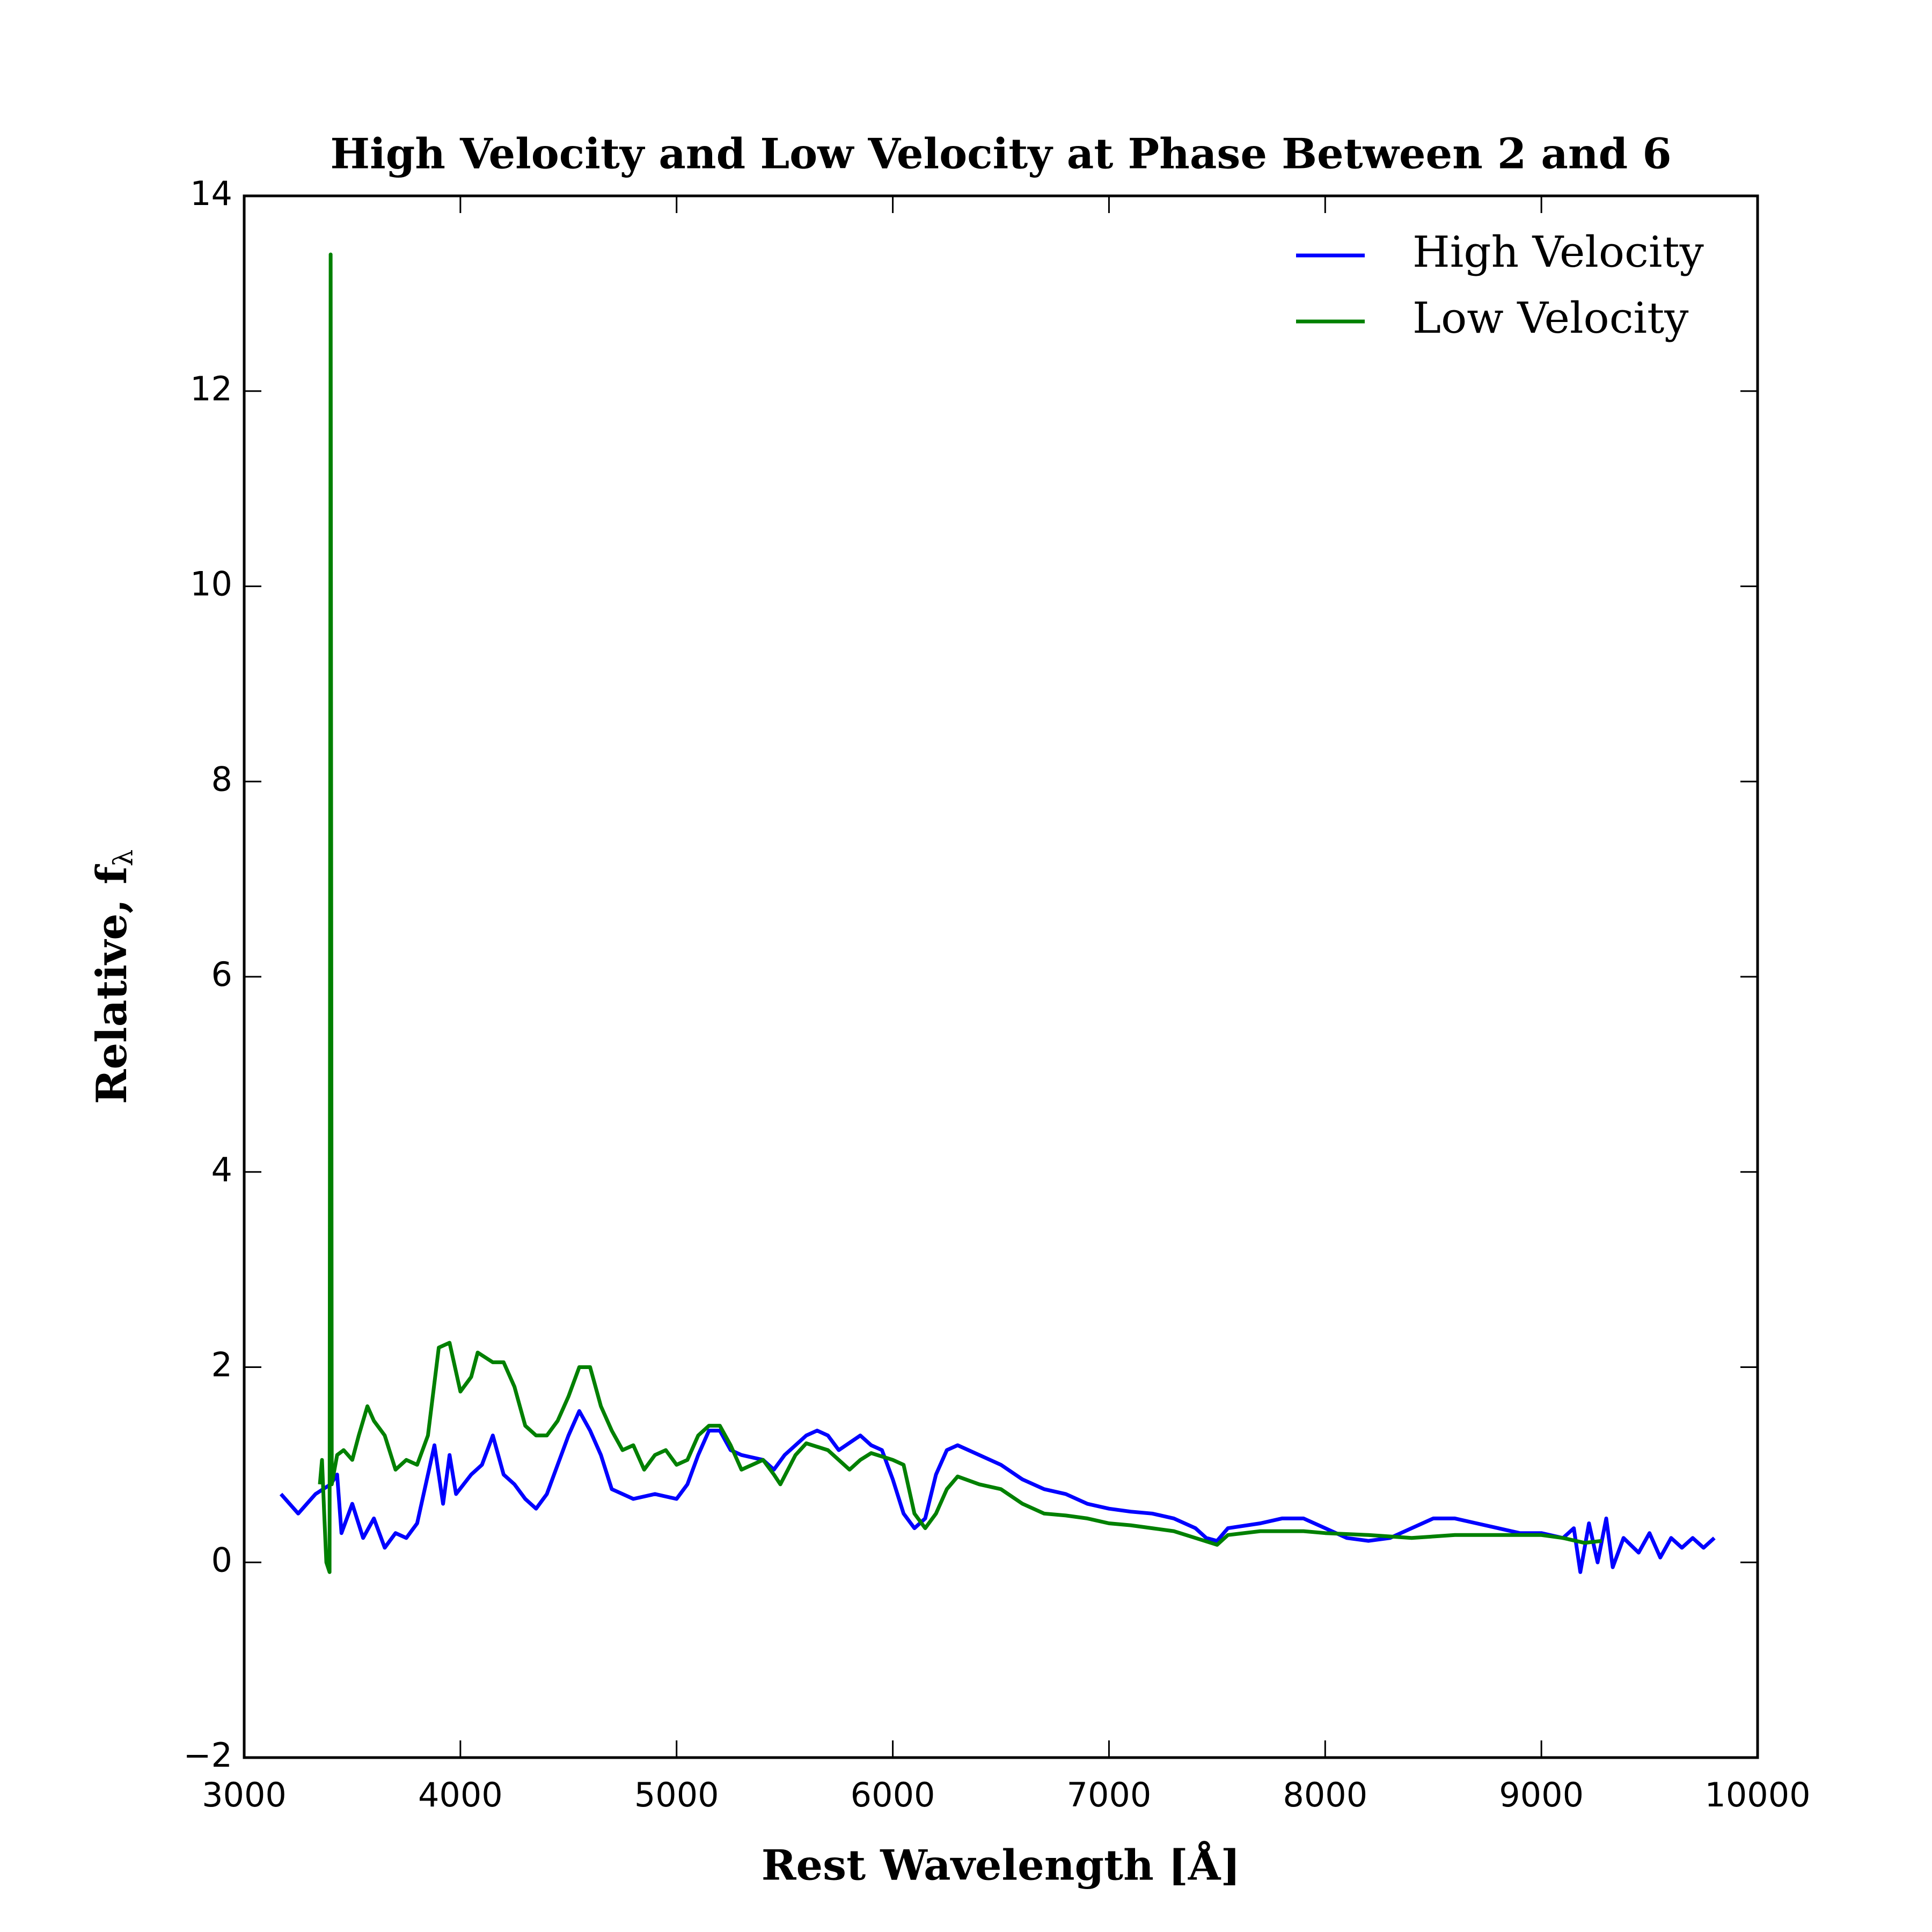  Describe the element at coordinates (997, 1491) in the screenshot. I see `data-line` at that location.